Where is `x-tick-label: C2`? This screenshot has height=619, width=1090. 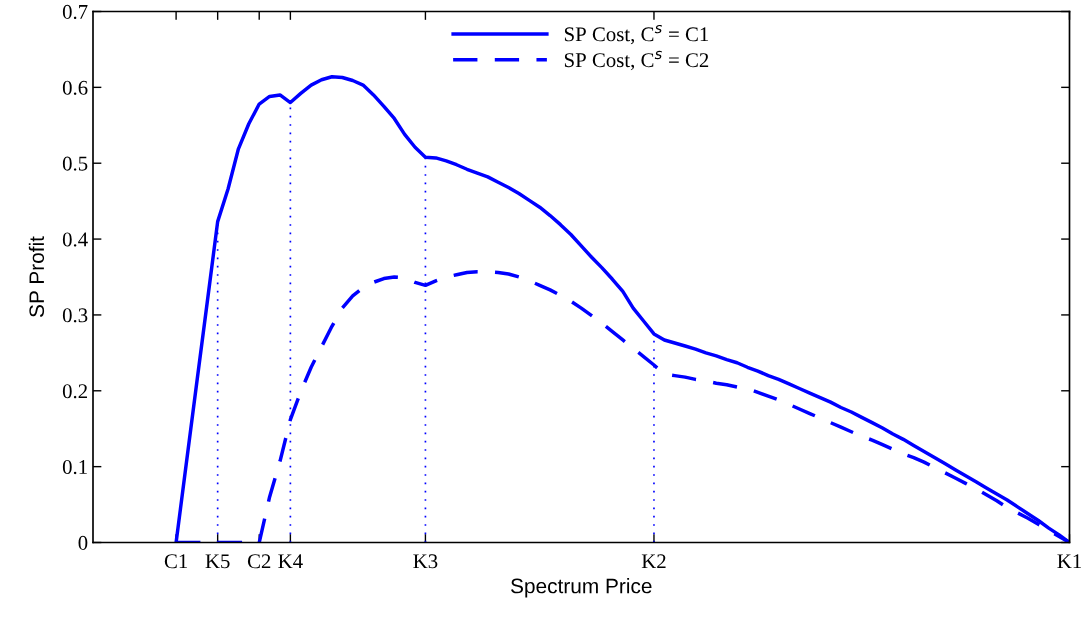 x-tick-label: C2 is located at coordinates (259, 561).